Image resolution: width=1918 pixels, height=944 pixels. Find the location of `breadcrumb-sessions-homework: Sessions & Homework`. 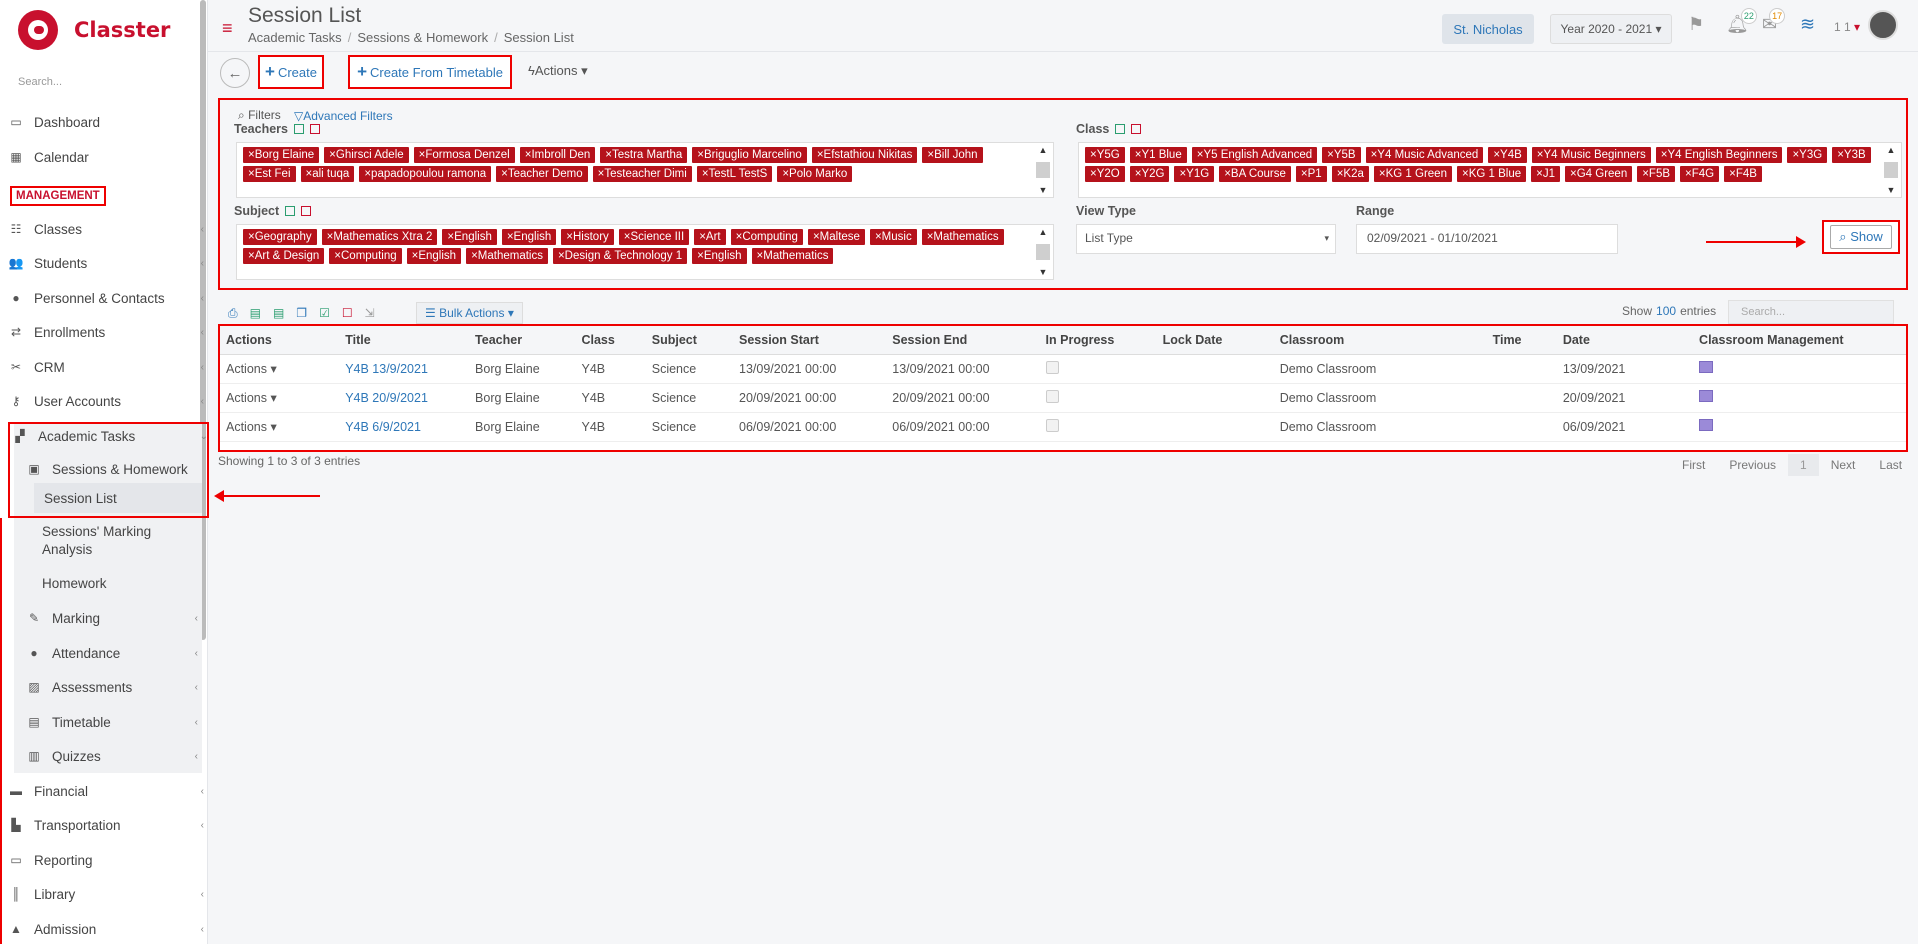

breadcrumb-sessions-homework: Sessions & Homework is located at coordinates (423, 37).